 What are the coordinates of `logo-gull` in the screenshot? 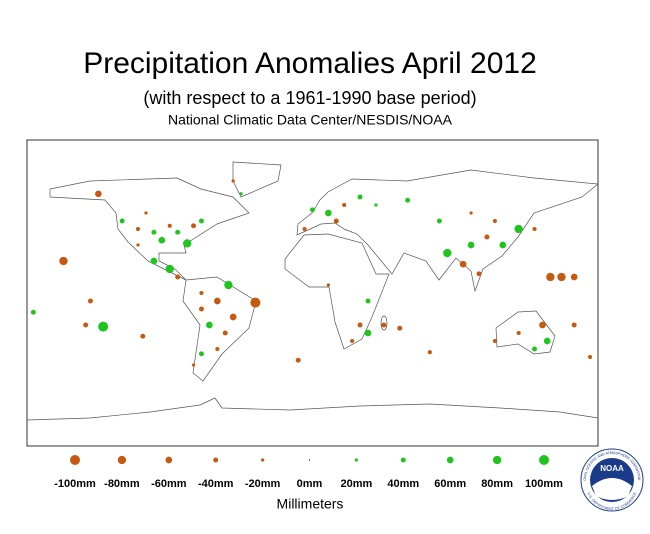 It's located at (612, 489).